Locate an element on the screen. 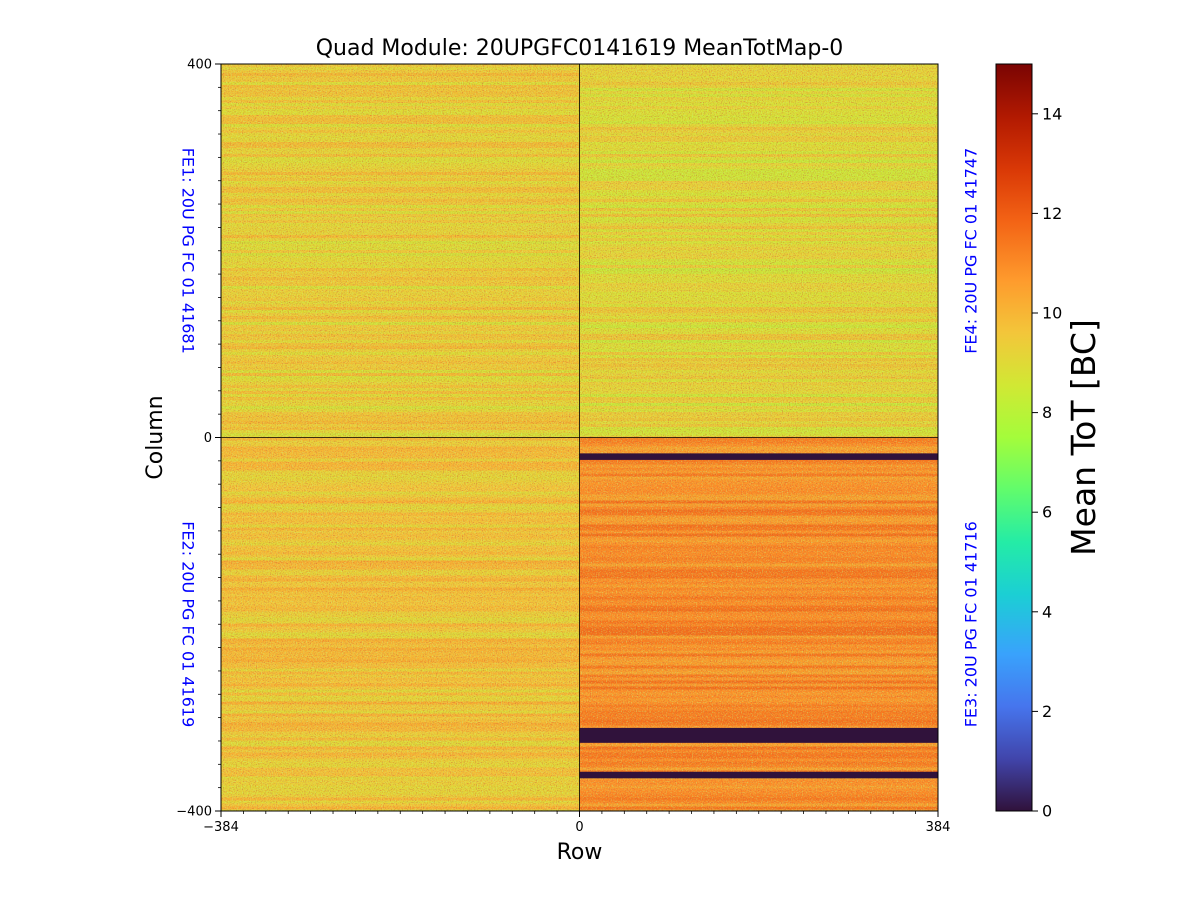 This screenshot has width=1200, height=900. y-axis-ticks: 400 0 −400 is located at coordinates (198, 439).